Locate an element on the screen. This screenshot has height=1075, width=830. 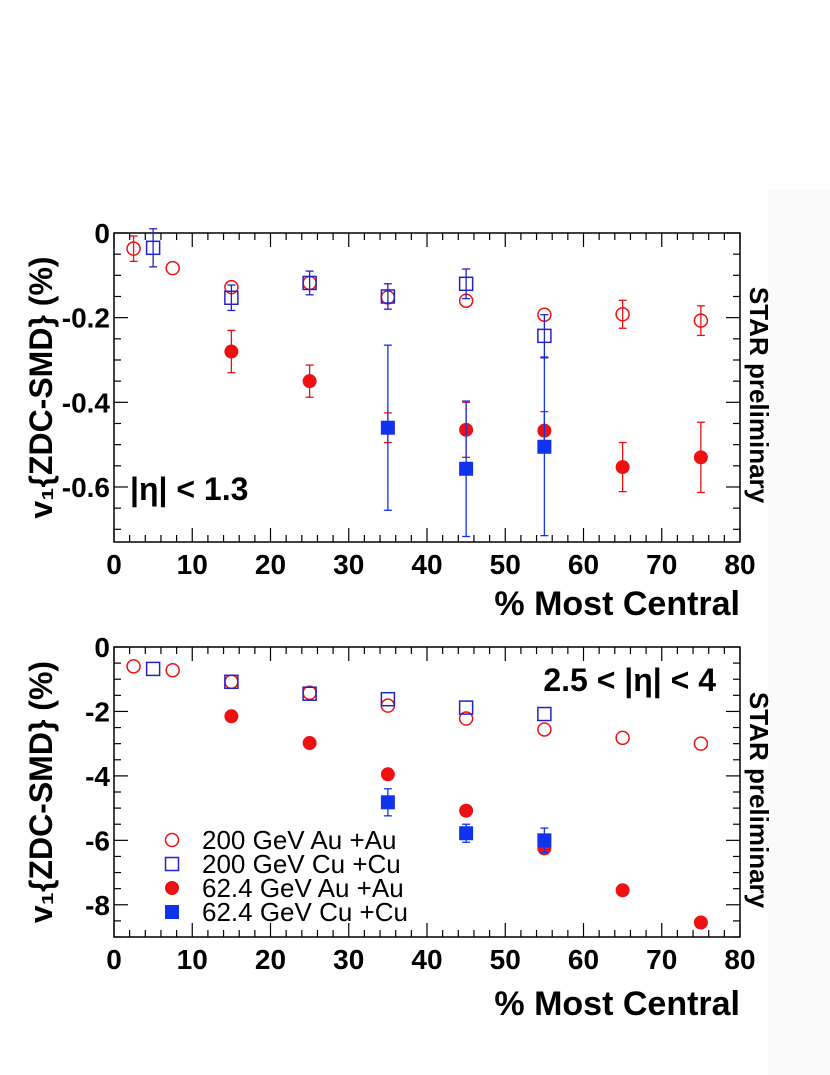
series-200-gev-au-au is located at coordinates (417, 286).